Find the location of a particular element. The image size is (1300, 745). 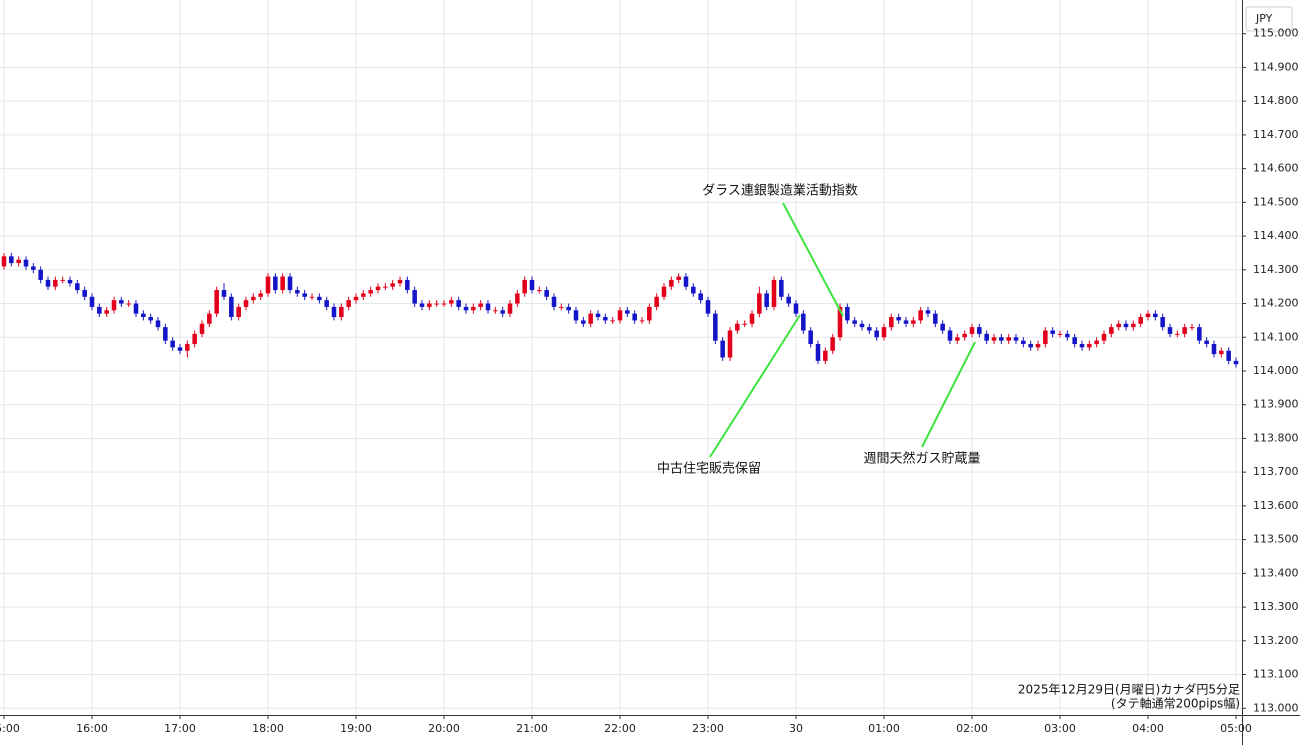

y-tick-label: 114.500 is located at coordinates (1276, 201).